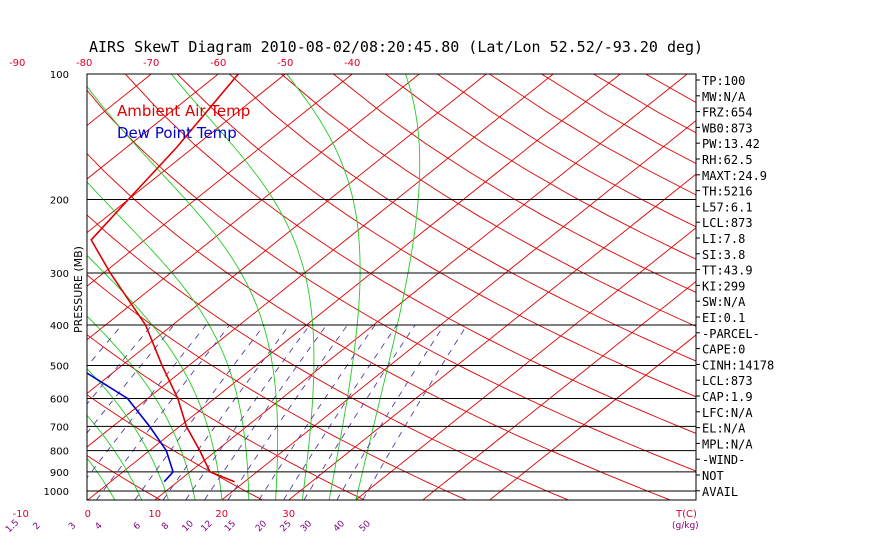 Image resolution: width=870 pixels, height=560 pixels. What do you see at coordinates (131, 427) in the screenshot?
I see `dew-point-temp-line` at bounding box center [131, 427].